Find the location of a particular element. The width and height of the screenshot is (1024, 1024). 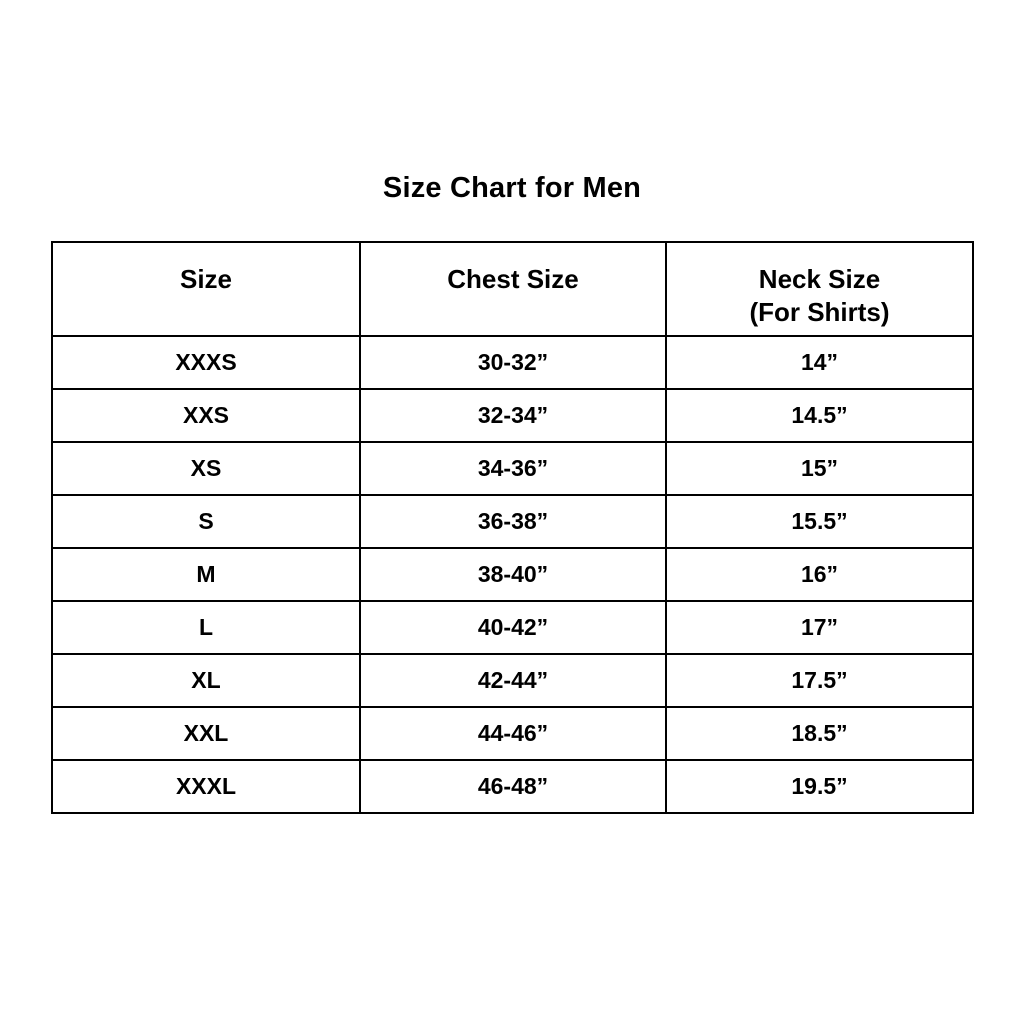

column-header-chest-size: Chest Size is located at coordinates (513, 289).